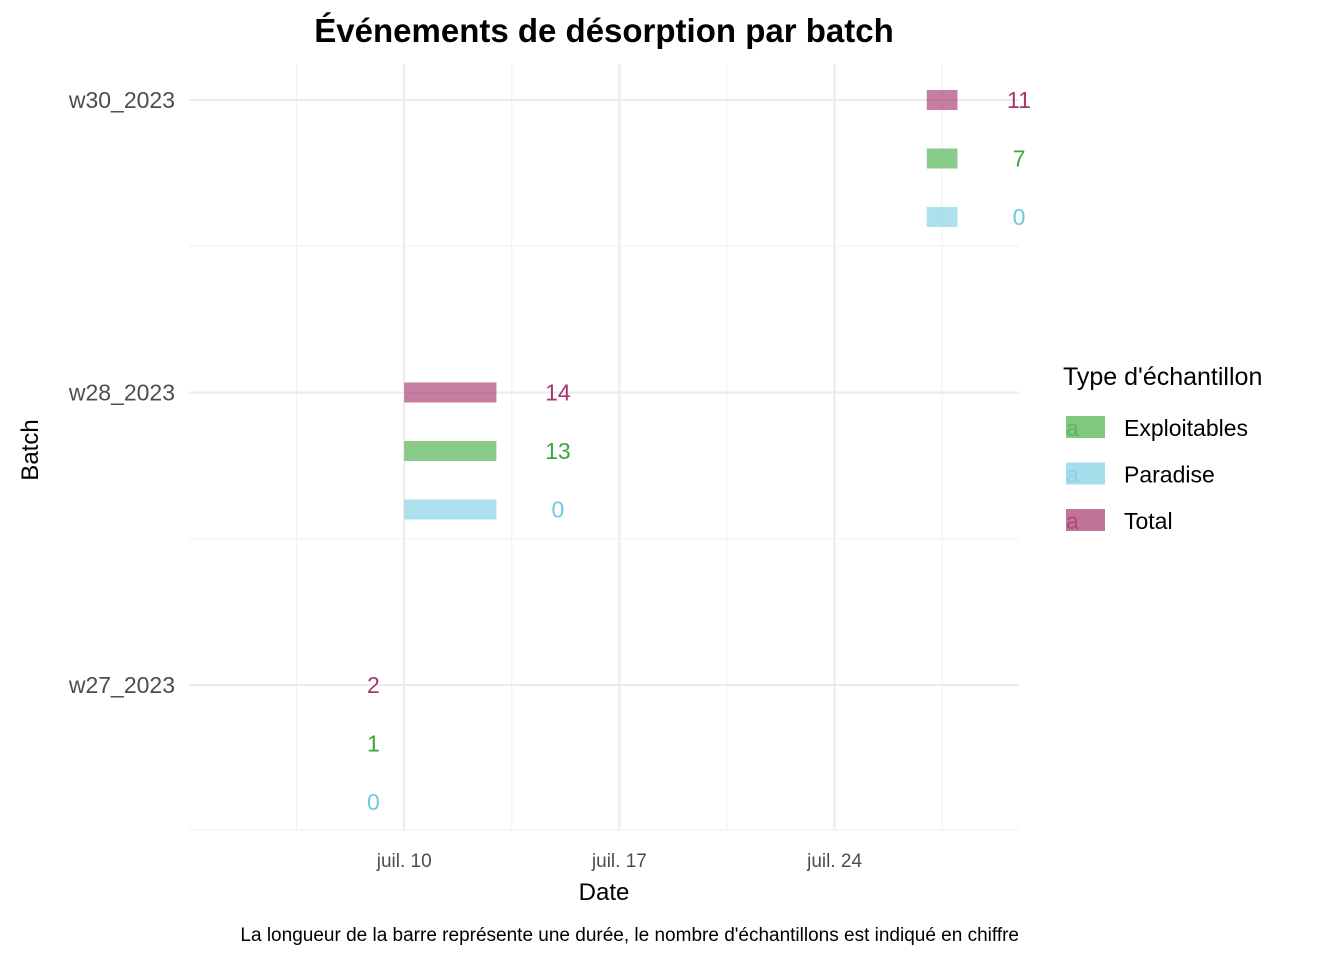 Image resolution: width=1344 pixels, height=960 pixels. I want to click on x-axis-title: Date, so click(604, 892).